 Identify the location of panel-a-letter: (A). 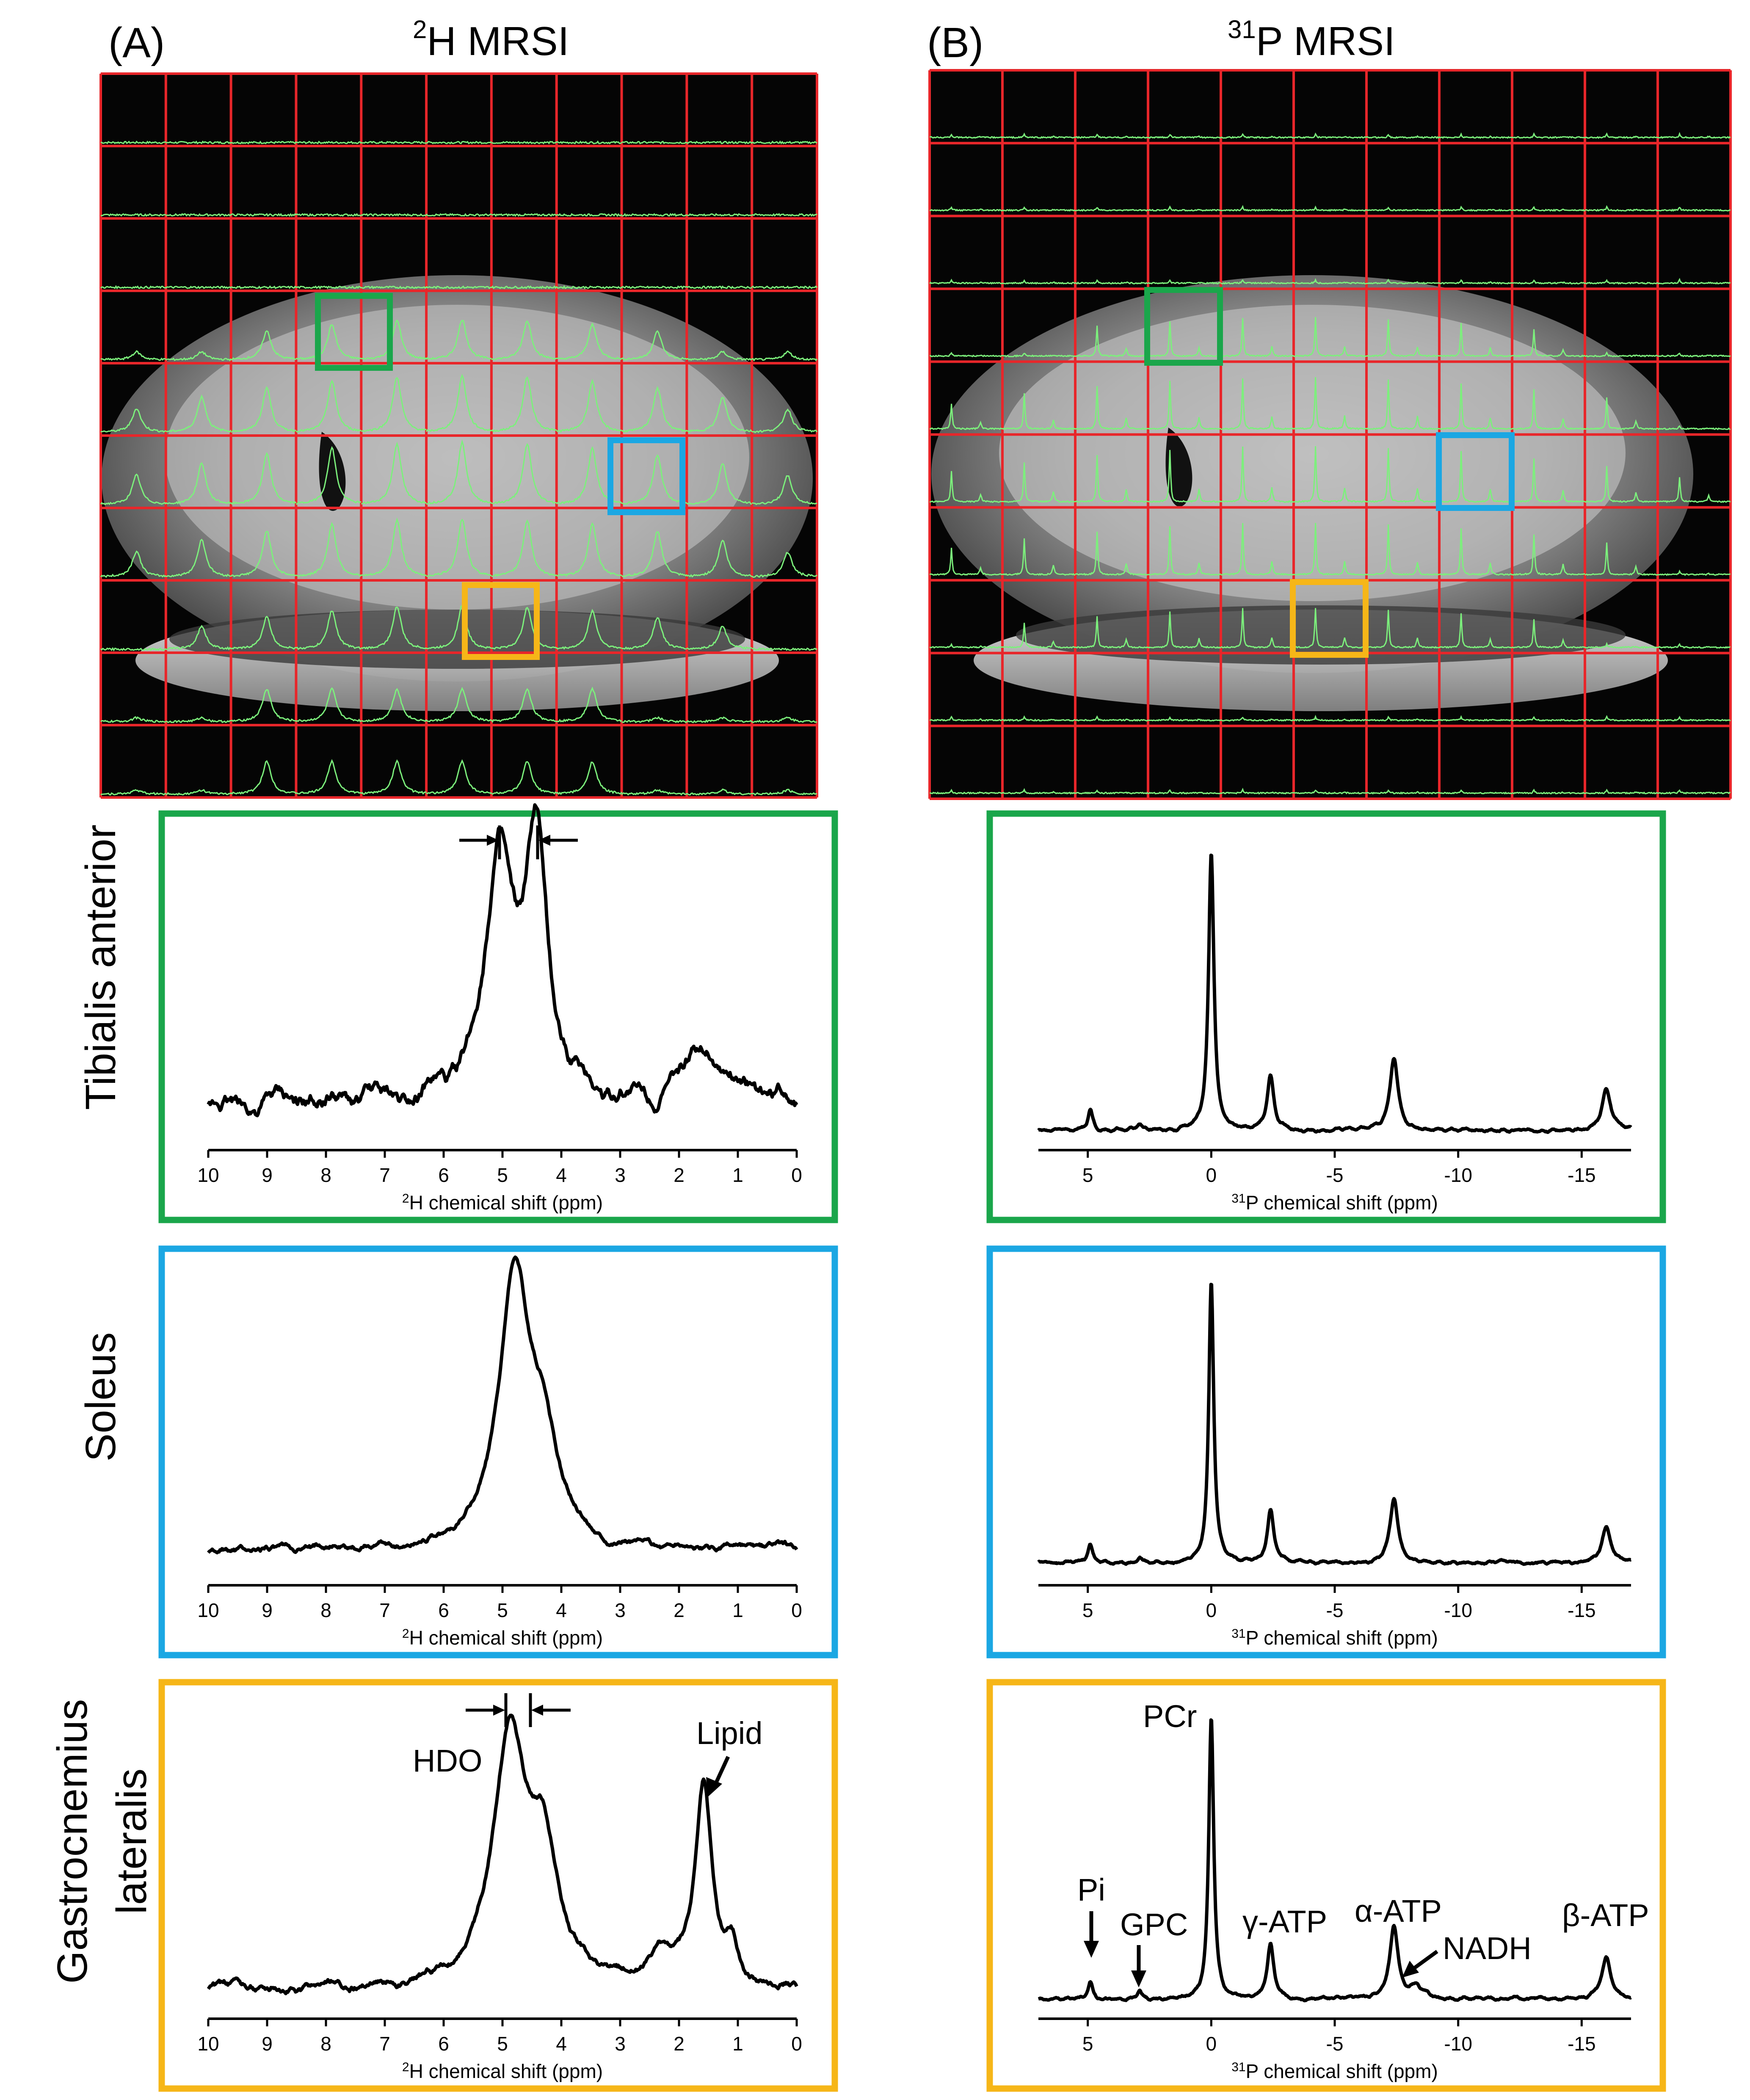
(136, 42).